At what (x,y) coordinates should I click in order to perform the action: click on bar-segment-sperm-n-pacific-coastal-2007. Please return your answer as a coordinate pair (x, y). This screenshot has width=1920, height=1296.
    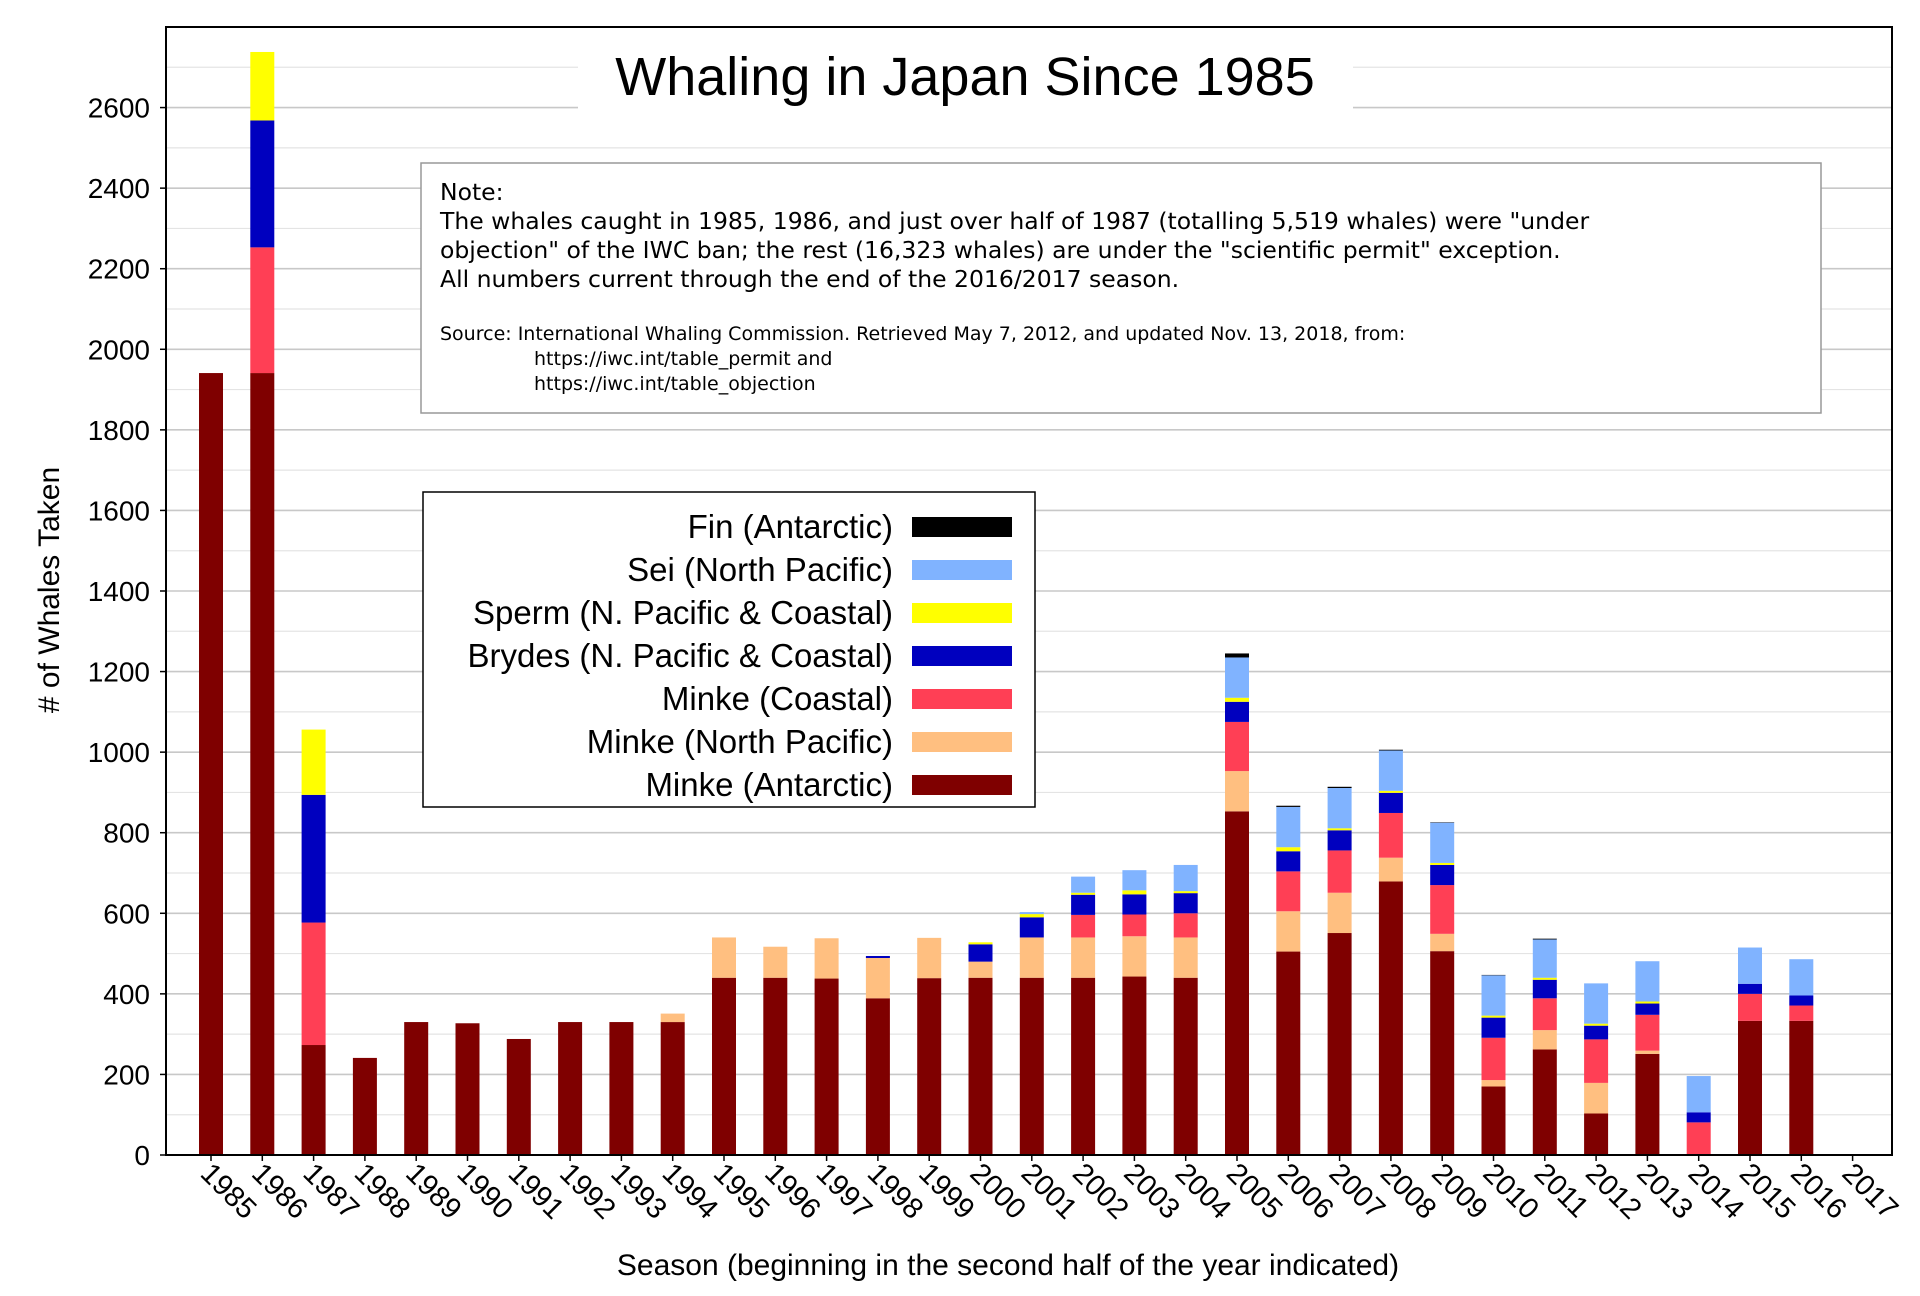
    Looking at the image, I should click on (1339, 829).